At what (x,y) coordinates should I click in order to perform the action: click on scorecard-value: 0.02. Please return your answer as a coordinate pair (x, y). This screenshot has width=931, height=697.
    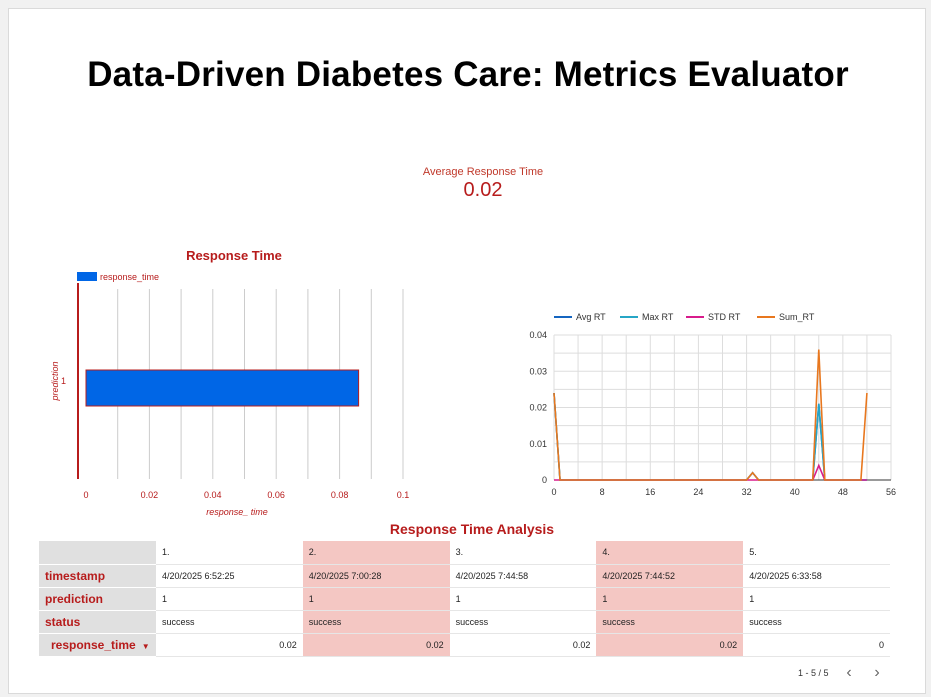
    Looking at the image, I should click on (483, 190).